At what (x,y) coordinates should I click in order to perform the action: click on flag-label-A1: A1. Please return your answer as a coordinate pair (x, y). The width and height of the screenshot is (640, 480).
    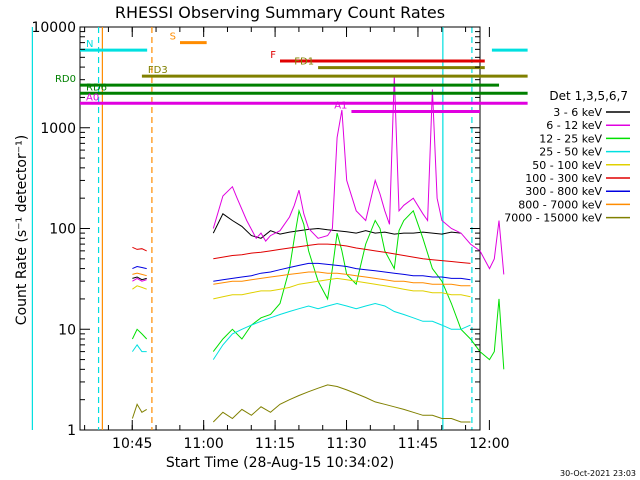
    Looking at the image, I should click on (340, 105).